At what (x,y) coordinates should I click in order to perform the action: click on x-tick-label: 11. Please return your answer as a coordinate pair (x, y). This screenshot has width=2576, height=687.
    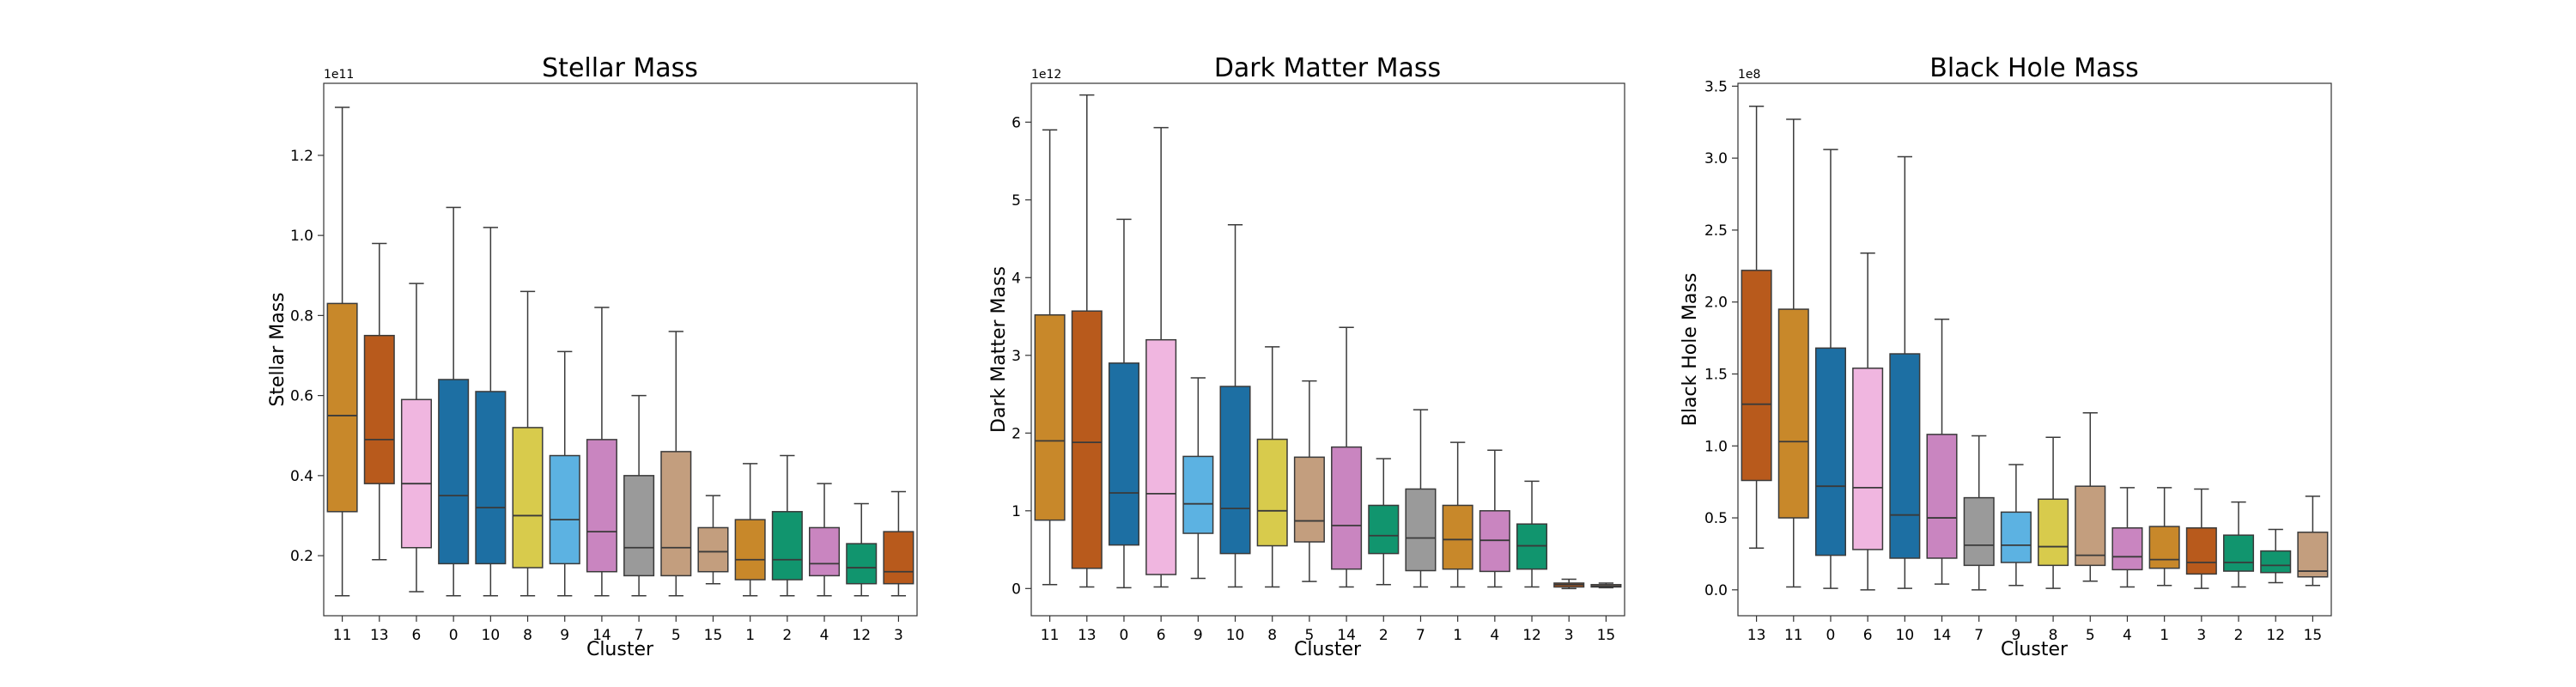
    Looking at the image, I should click on (343, 635).